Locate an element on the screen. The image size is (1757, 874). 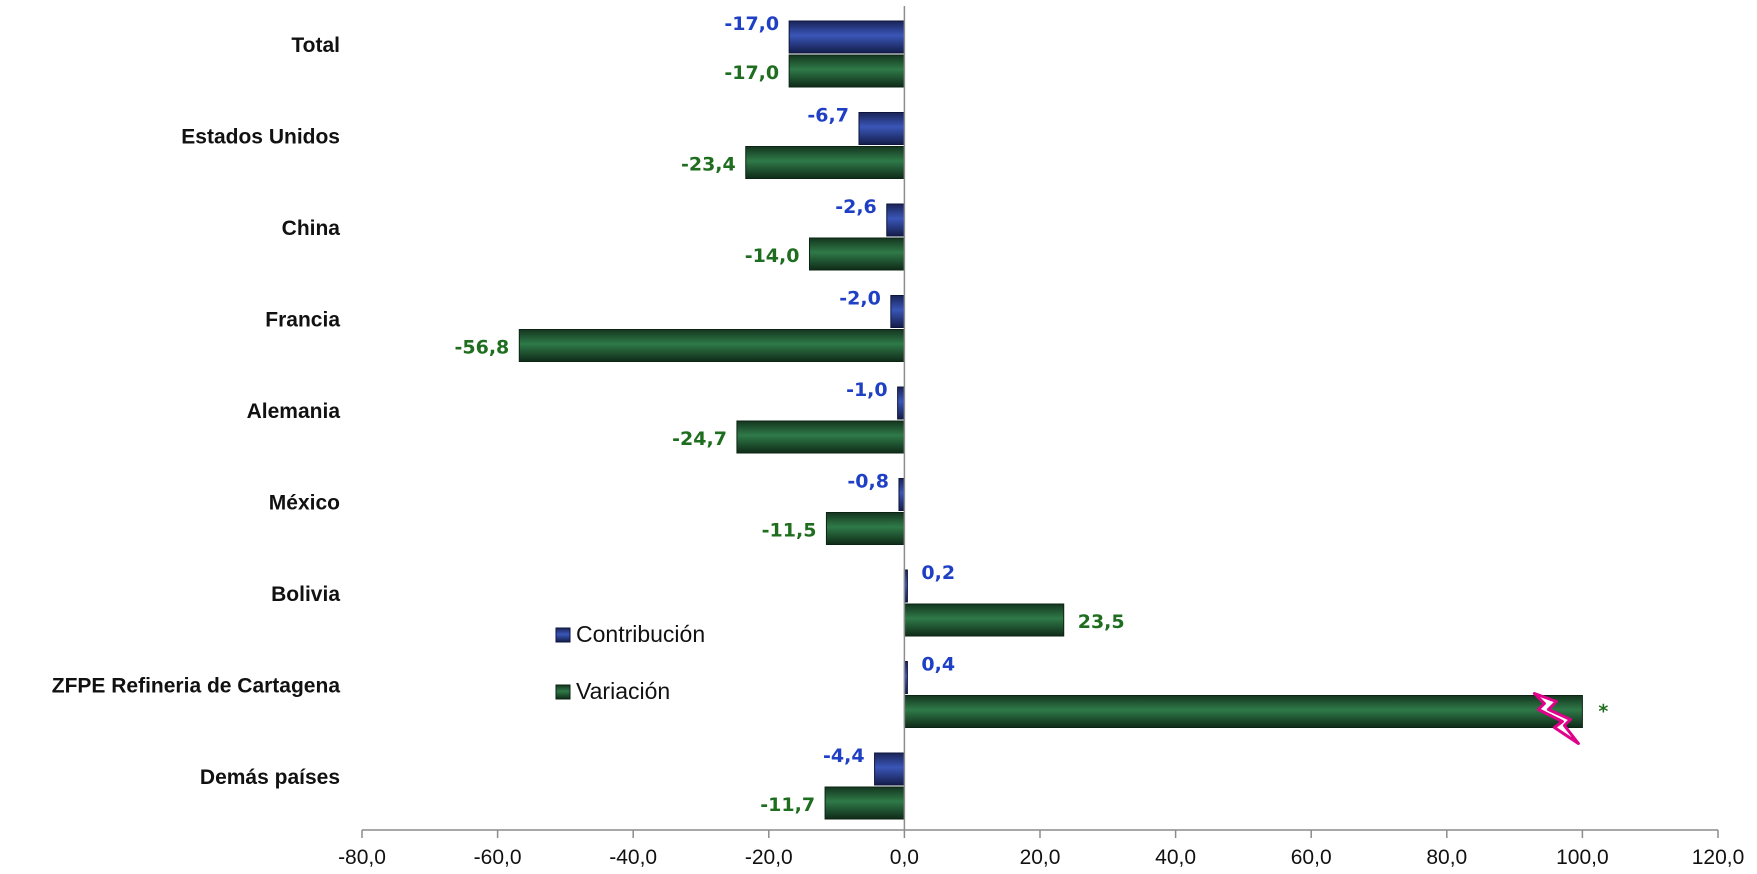
bar-contribucion-alemania is located at coordinates (901, 403).